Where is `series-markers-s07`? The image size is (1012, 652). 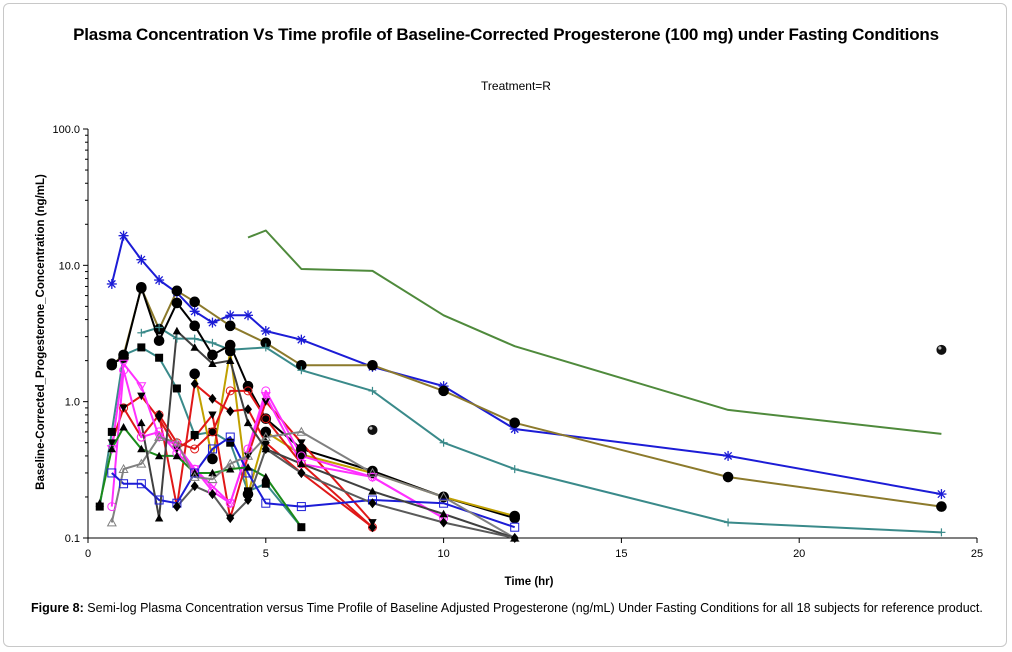 series-markers-s07 is located at coordinates (355, 433).